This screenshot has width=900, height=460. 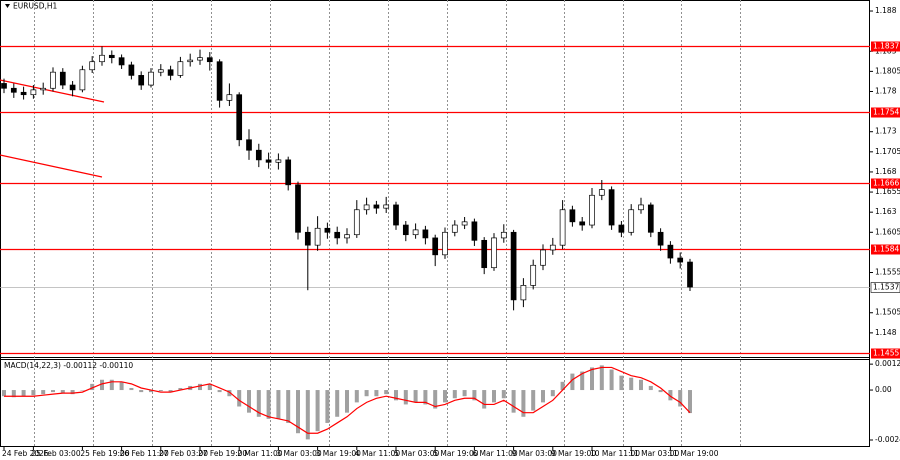 What do you see at coordinates (886, 287) in the screenshot?
I see `last-price-label: 1.1537` at bounding box center [886, 287].